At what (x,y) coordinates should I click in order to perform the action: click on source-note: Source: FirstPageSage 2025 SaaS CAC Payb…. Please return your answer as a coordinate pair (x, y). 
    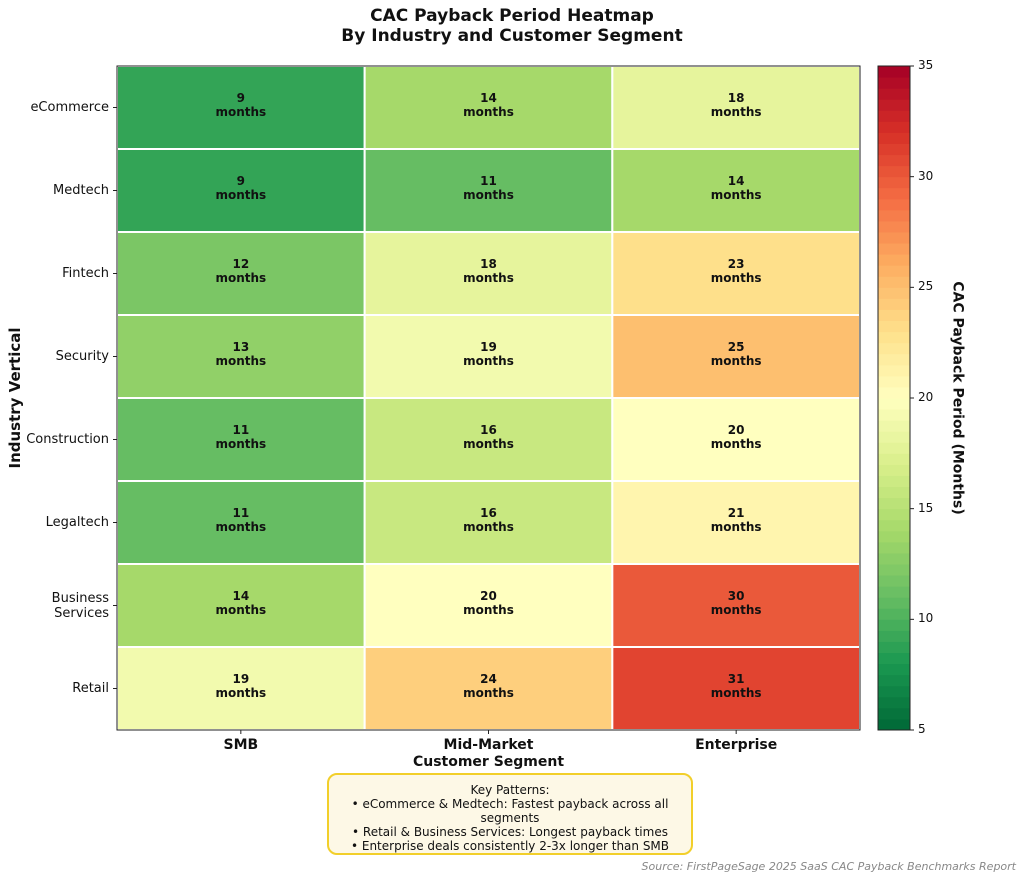
    Looking at the image, I should click on (828, 866).